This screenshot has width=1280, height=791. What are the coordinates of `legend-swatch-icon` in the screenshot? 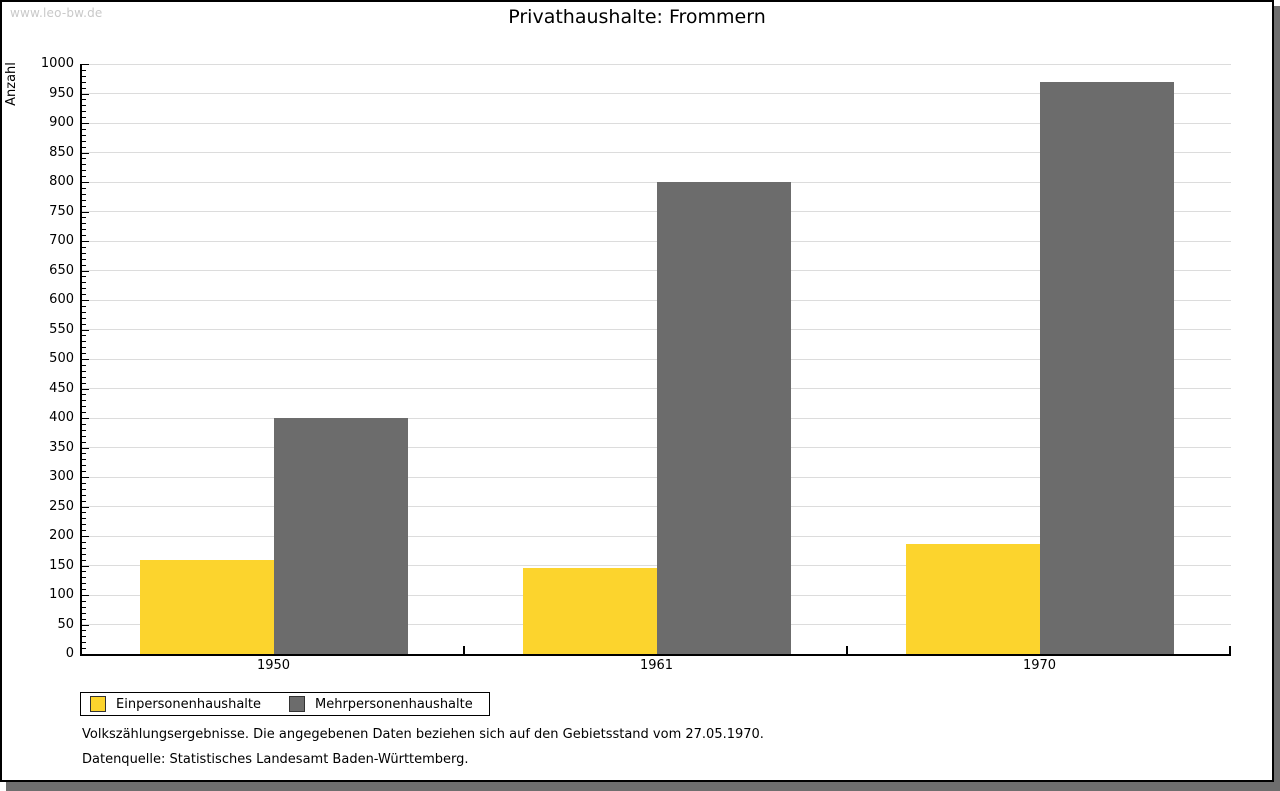 It's located at (297, 704).